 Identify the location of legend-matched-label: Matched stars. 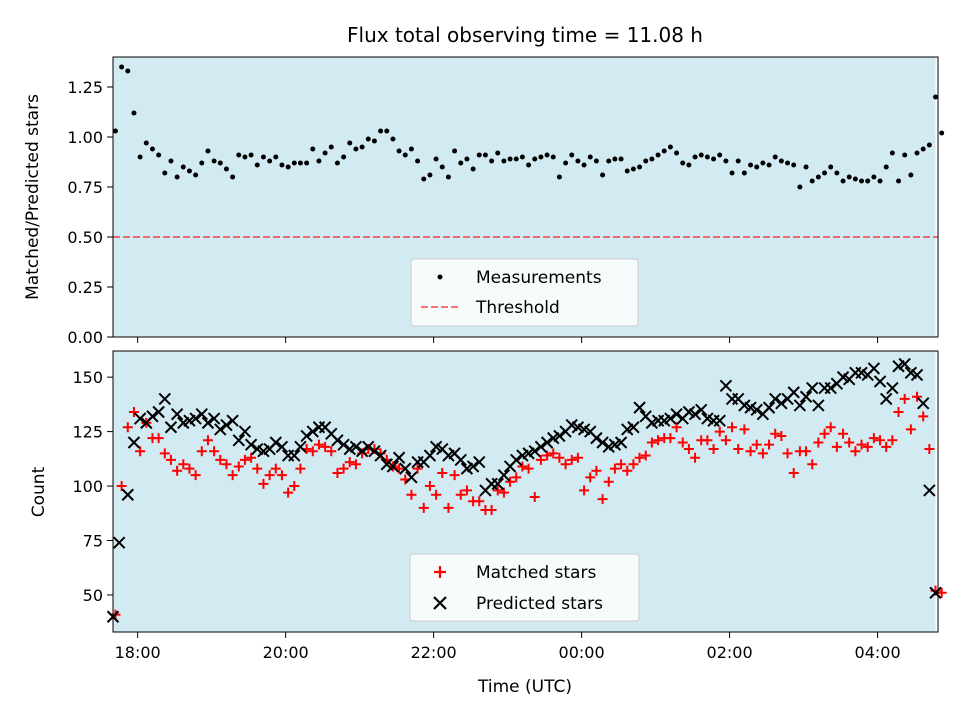
(536, 573).